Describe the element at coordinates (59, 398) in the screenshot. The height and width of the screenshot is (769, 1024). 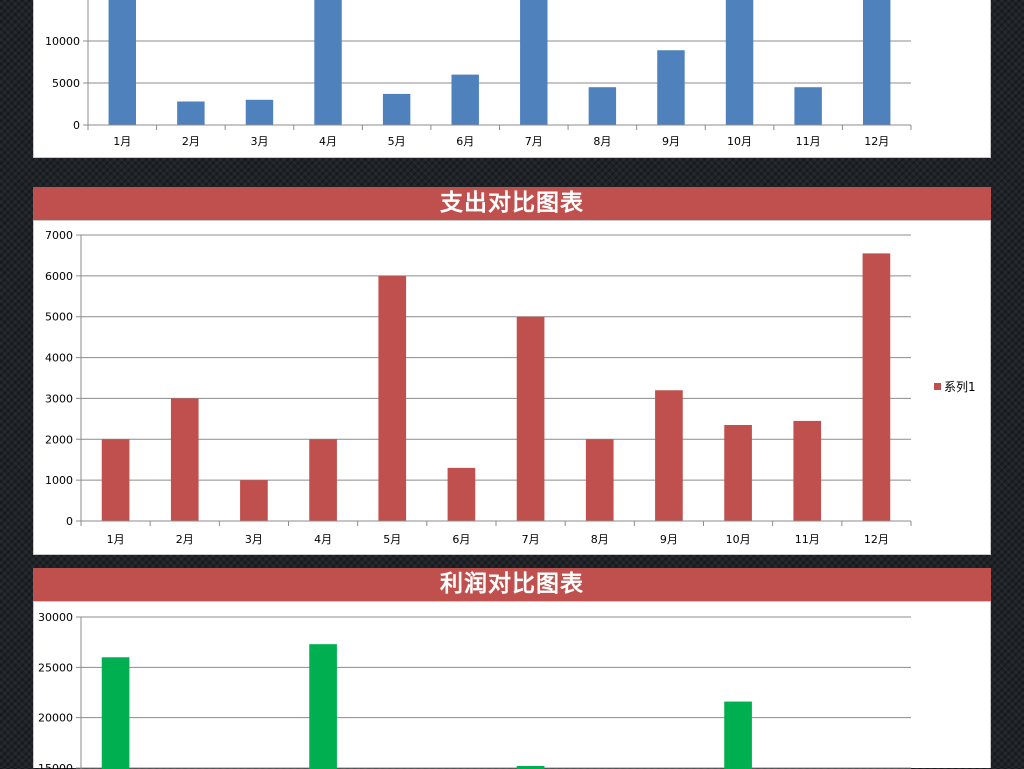
I see `y-tick-label: 3000` at that location.